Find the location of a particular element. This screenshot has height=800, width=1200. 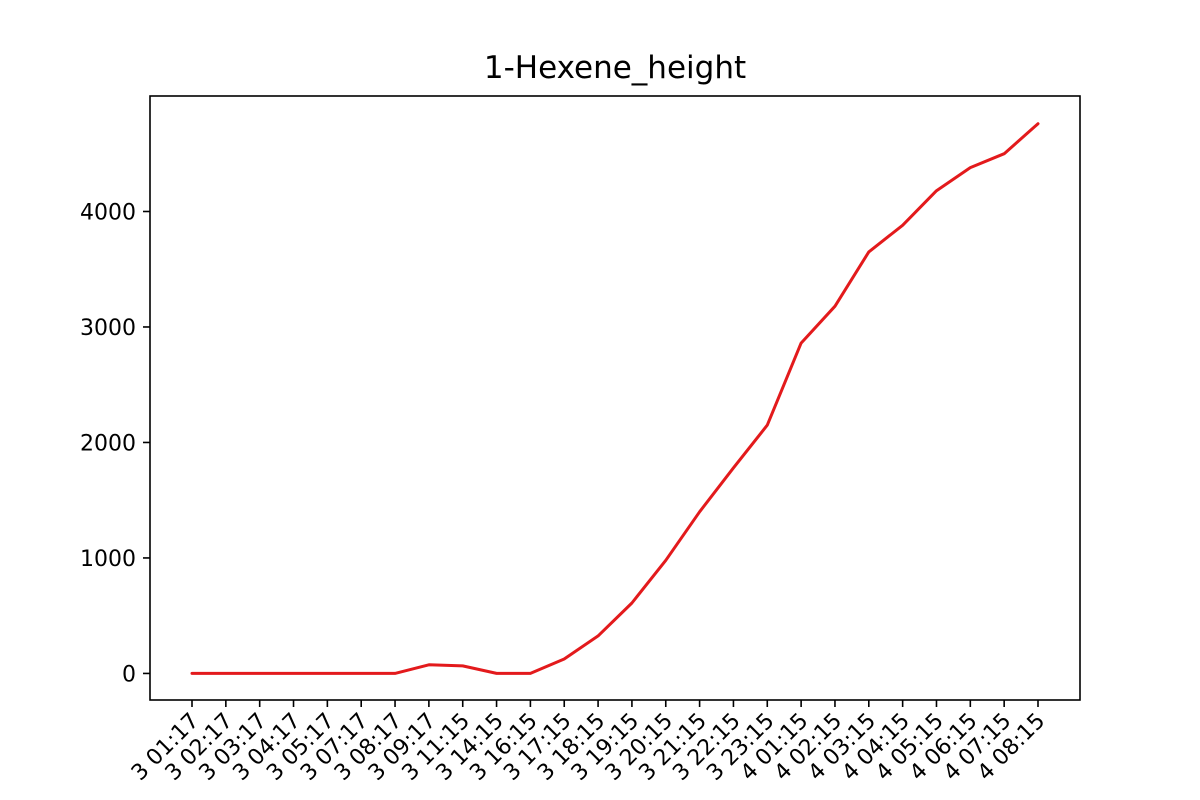

y-tick-label: 0 is located at coordinates (129, 674).